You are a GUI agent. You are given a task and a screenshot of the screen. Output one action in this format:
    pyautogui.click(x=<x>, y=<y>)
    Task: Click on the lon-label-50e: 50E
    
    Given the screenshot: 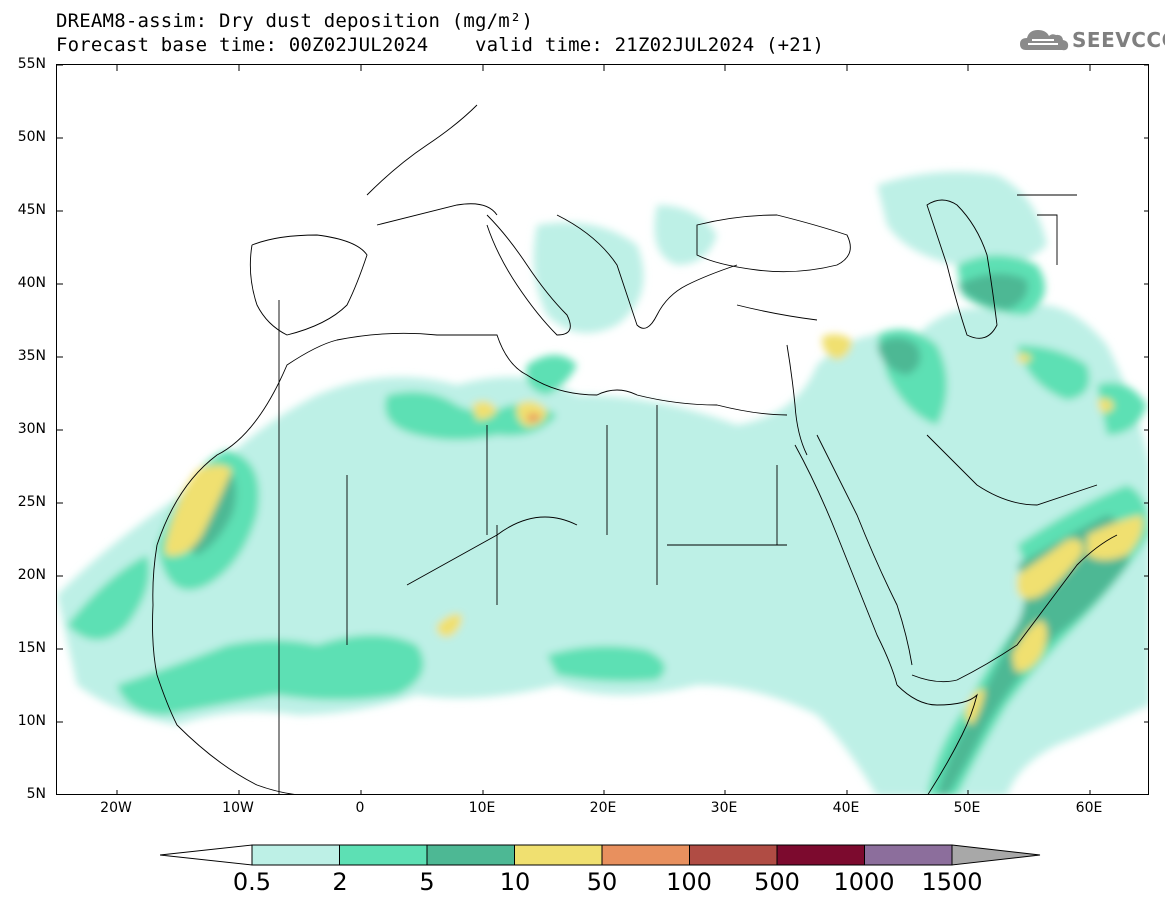 What is the action you would take?
    pyautogui.click(x=967, y=808)
    